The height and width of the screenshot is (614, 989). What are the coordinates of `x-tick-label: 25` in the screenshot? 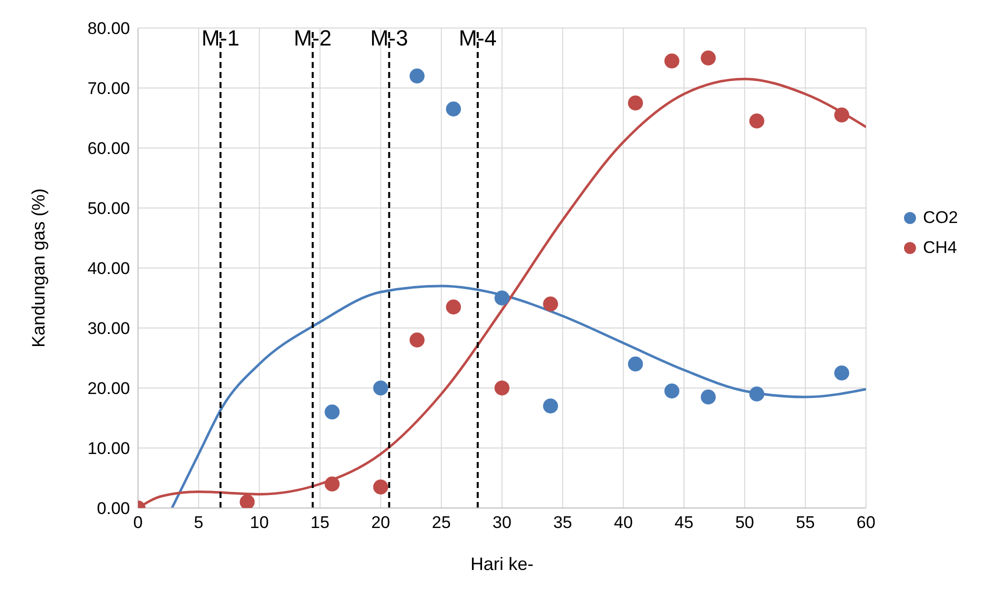 It's located at (441, 522).